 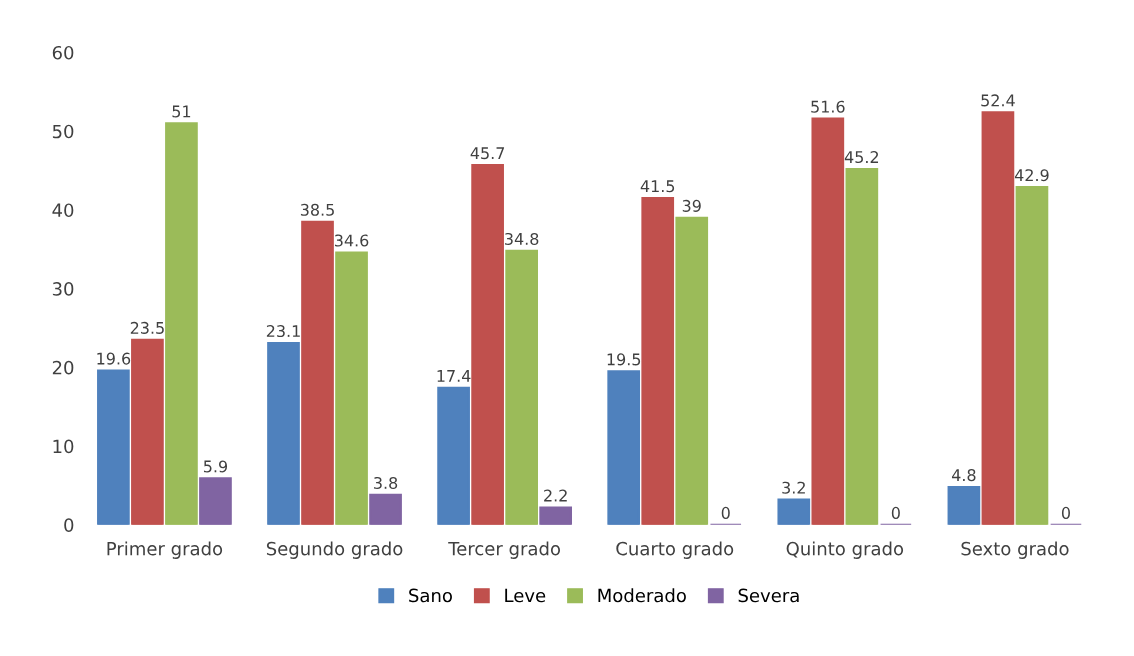 I want to click on data-label: 19.6, so click(x=114, y=358).